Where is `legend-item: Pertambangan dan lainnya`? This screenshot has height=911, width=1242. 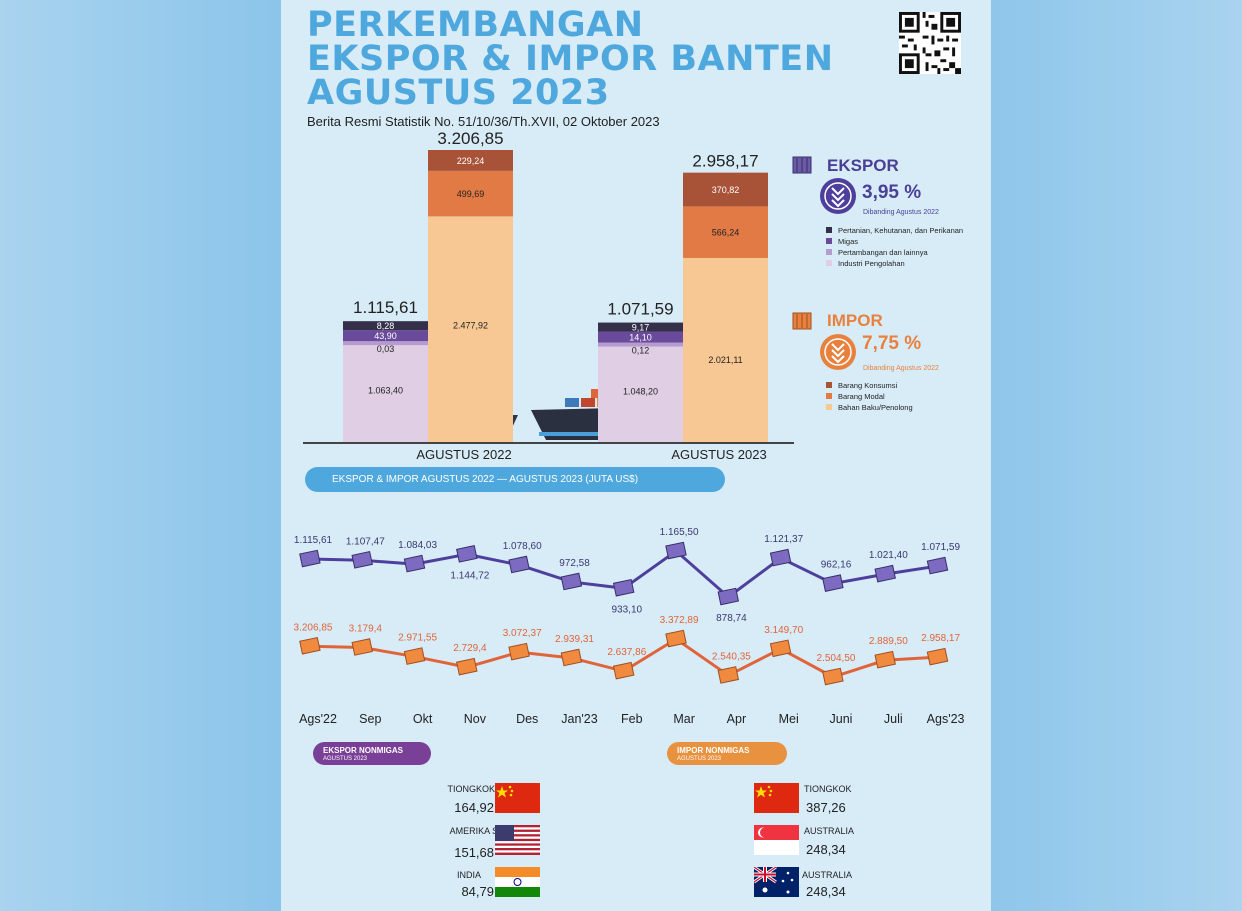
legend-item: Pertambangan dan lainnya is located at coordinates (883, 252).